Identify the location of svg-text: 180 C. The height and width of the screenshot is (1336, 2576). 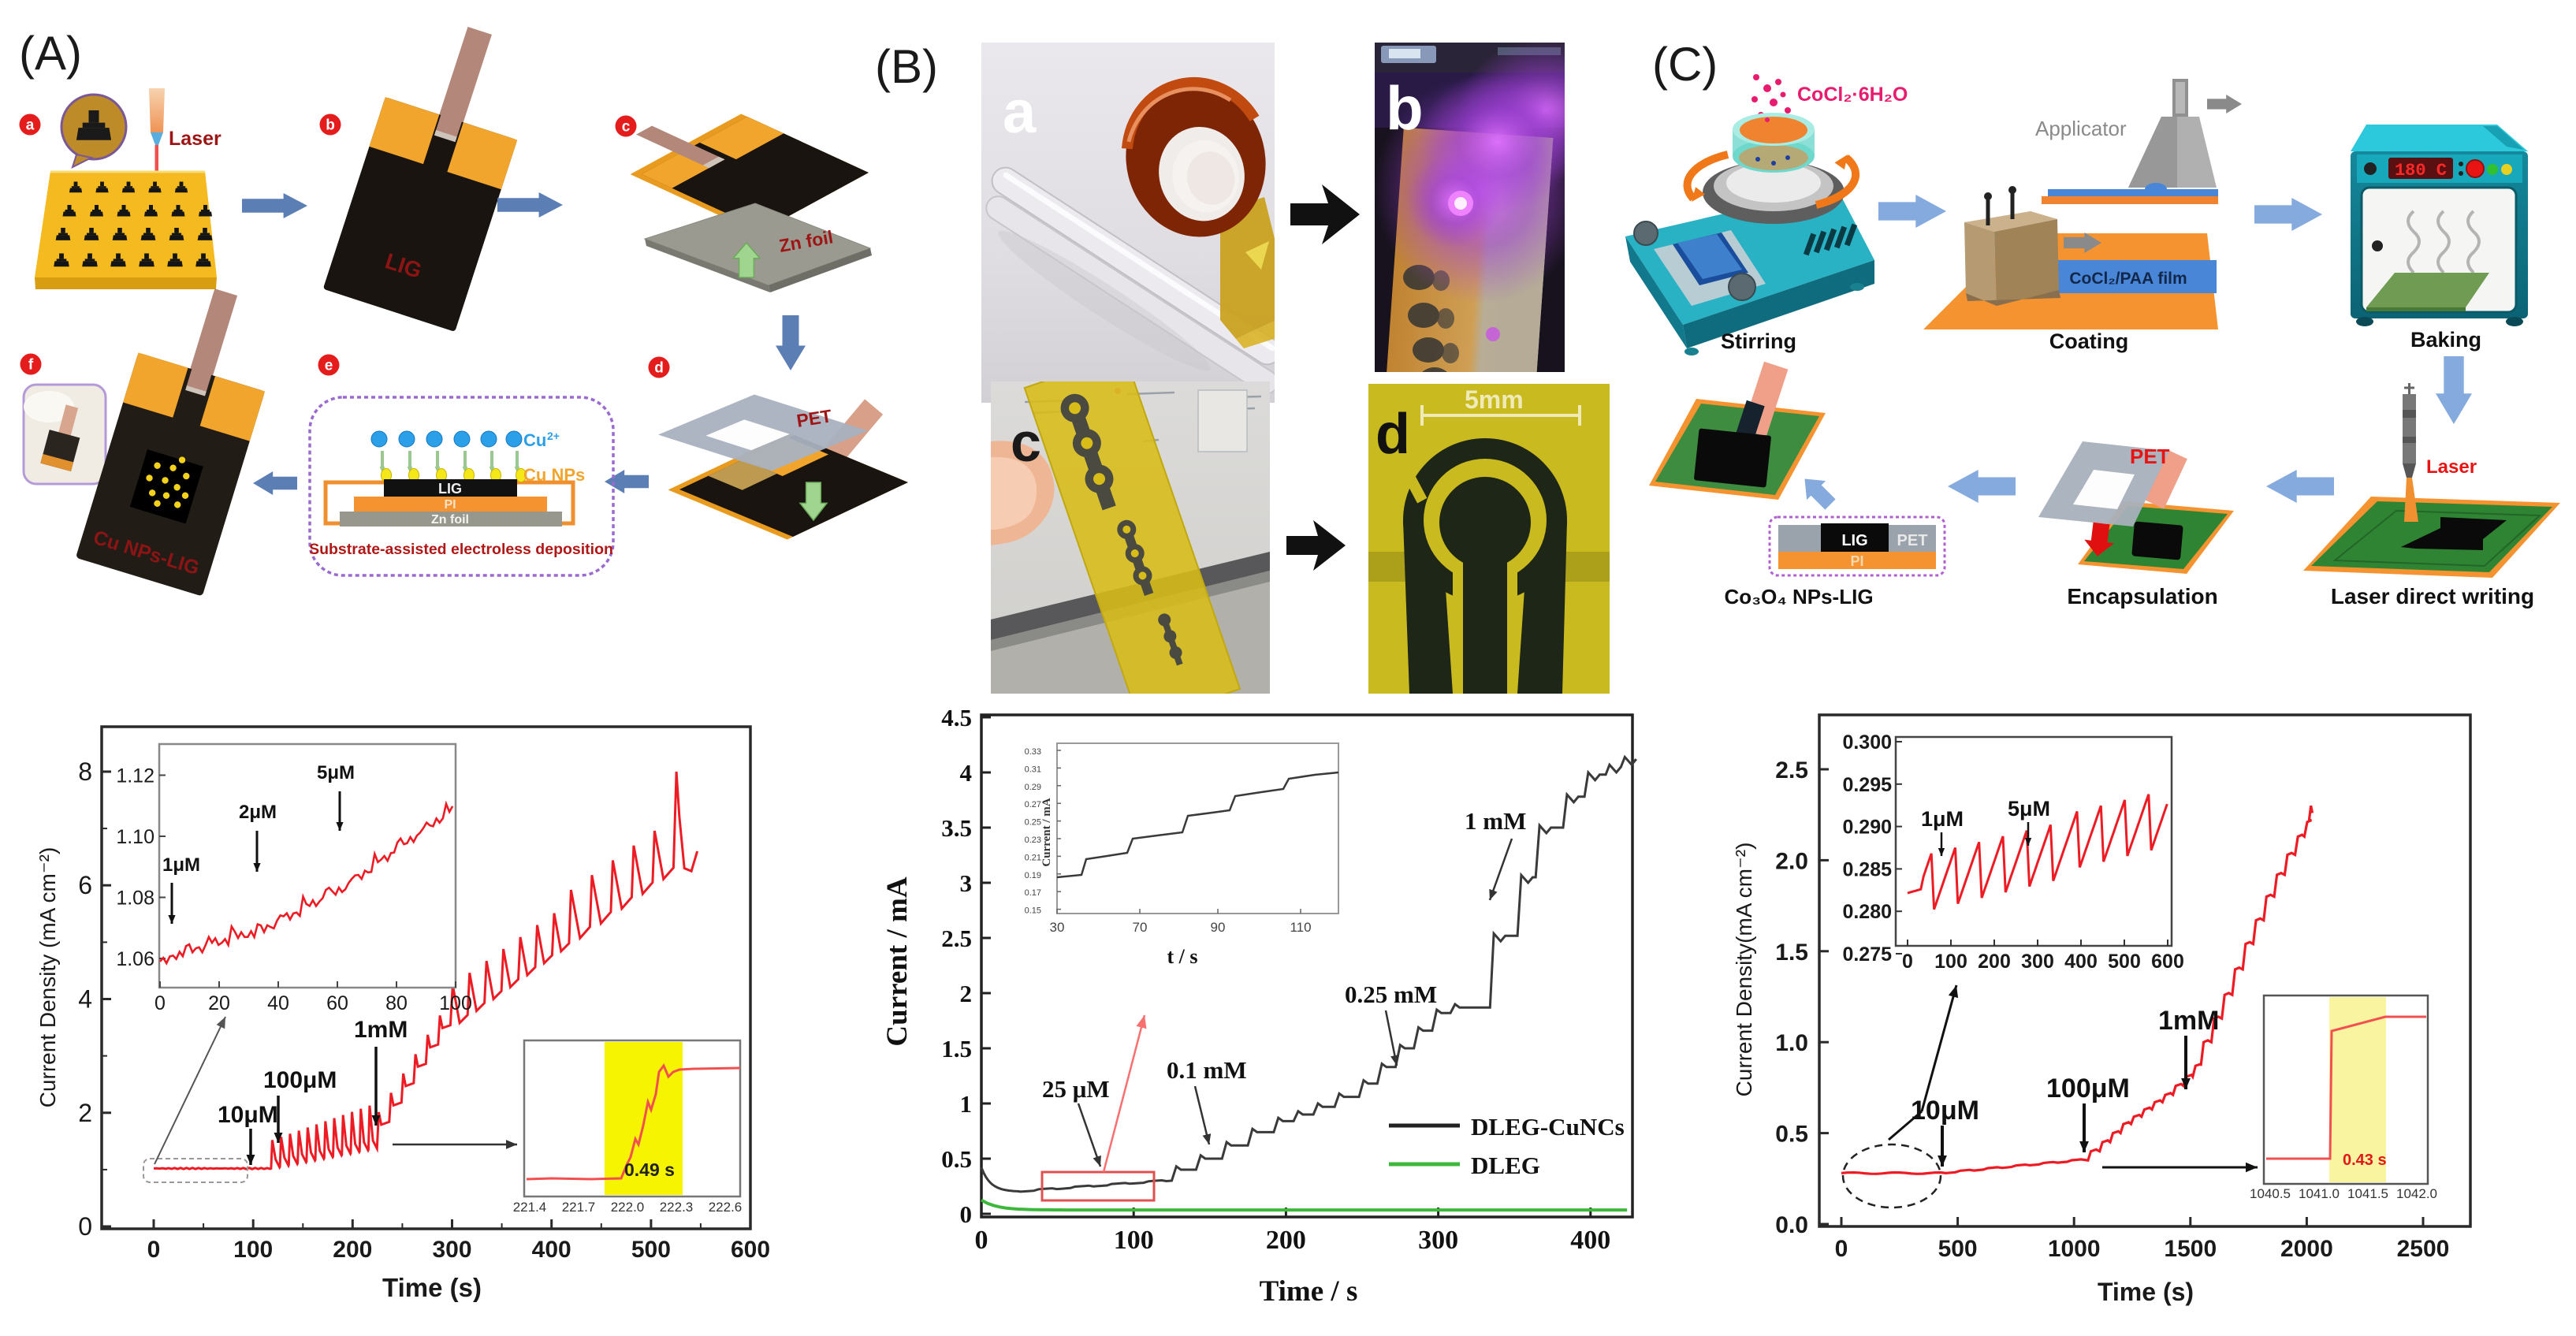
(2421, 170).